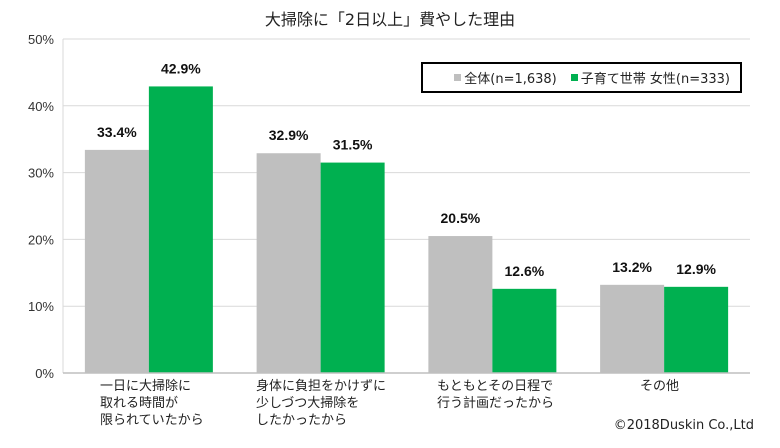  Describe the element at coordinates (496, 395) in the screenshot. I see `category-label: もともとその日程で 行う計画だったから` at that location.